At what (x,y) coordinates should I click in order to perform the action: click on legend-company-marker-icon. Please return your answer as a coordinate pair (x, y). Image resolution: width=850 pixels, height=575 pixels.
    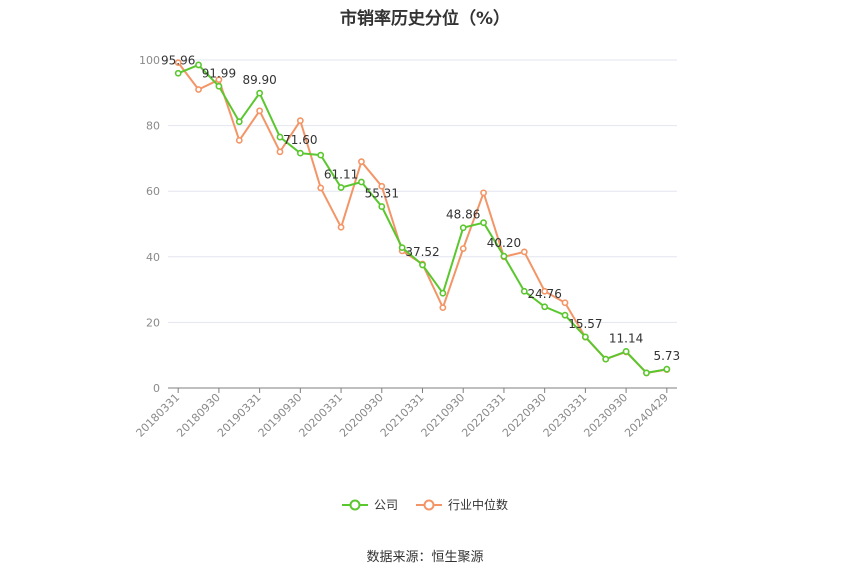
    Looking at the image, I should click on (354, 504).